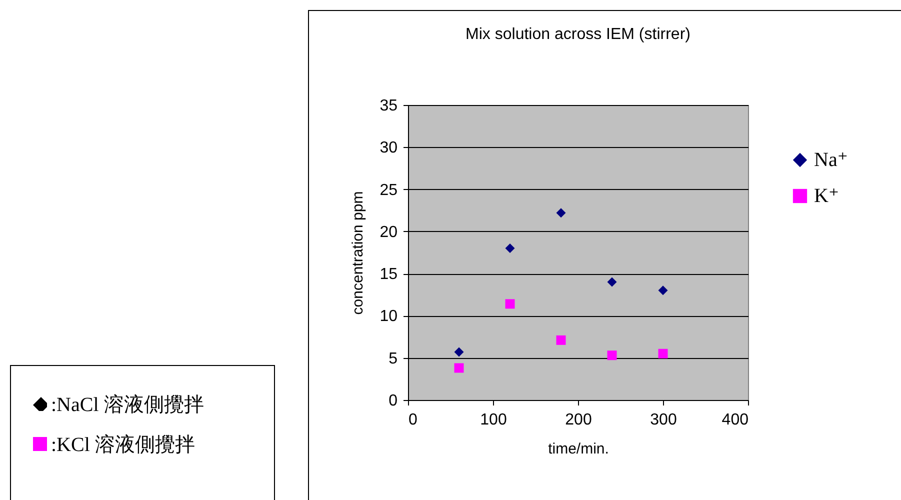 The height and width of the screenshot is (500, 901). I want to click on x-tick-label: 200, so click(578, 420).